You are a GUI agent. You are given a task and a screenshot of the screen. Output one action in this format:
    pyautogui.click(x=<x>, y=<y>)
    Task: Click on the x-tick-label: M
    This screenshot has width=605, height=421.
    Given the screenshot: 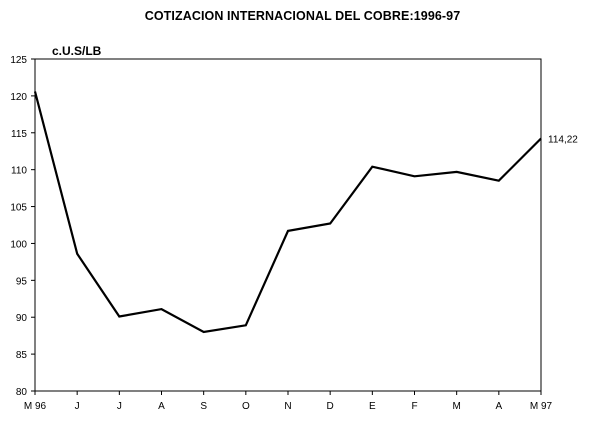 What is the action you would take?
    pyautogui.click(x=456, y=406)
    